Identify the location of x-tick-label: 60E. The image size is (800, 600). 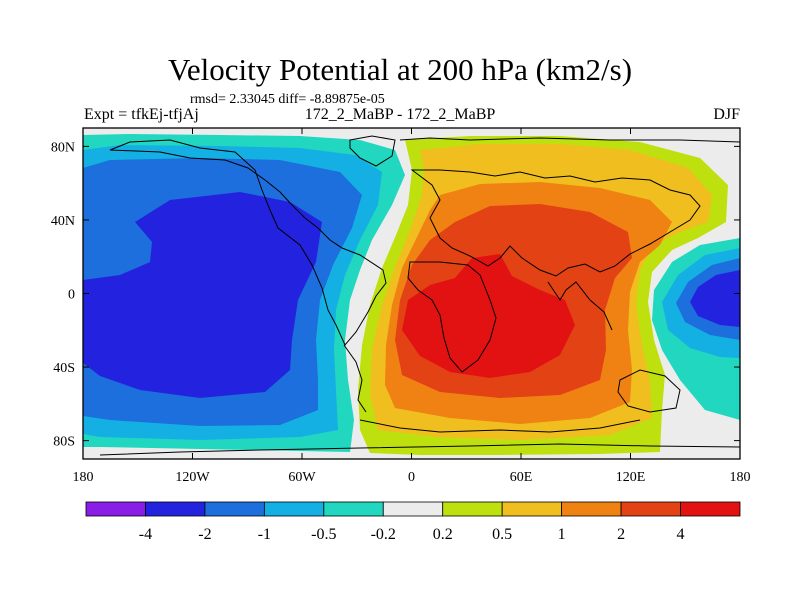
(521, 477).